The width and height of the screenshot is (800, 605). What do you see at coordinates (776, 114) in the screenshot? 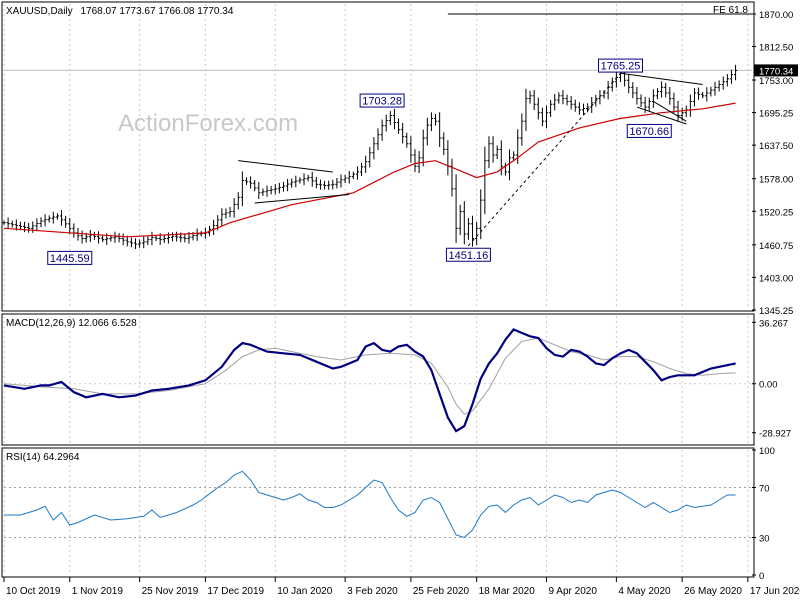
I see `price-y-tick-label: 1695.25` at bounding box center [776, 114].